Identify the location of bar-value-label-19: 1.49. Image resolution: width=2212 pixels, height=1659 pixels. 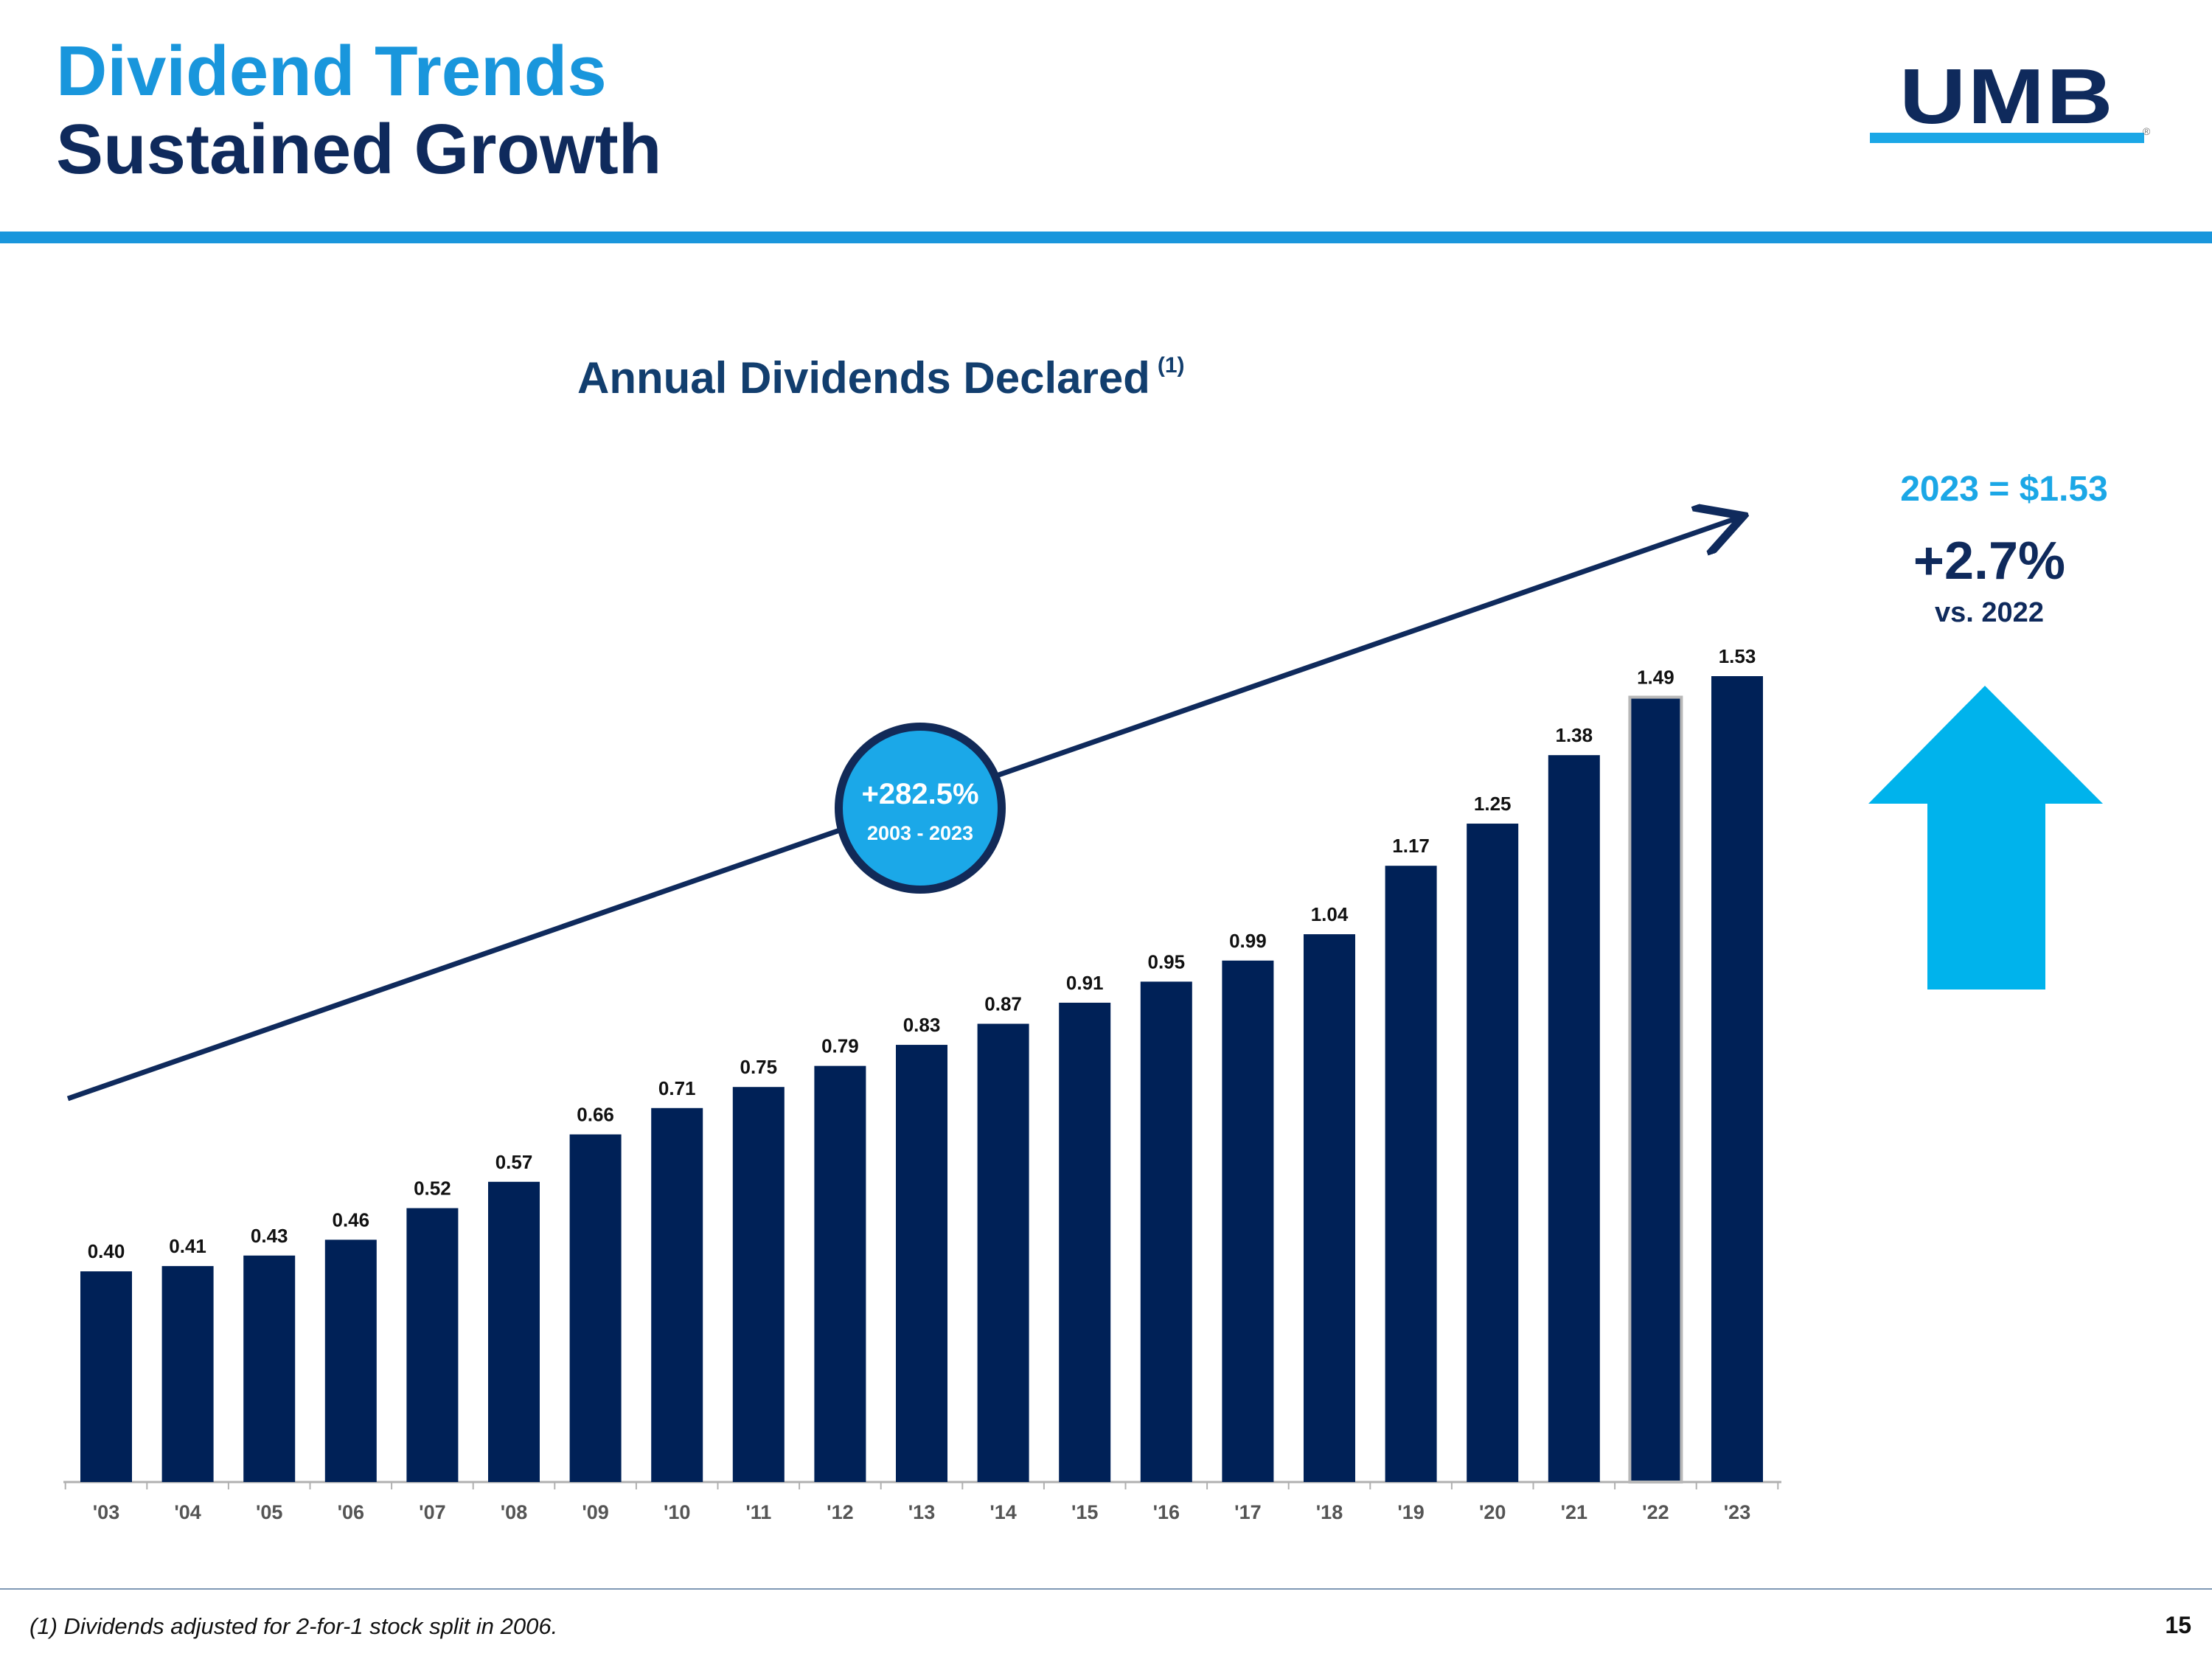
(1655, 678).